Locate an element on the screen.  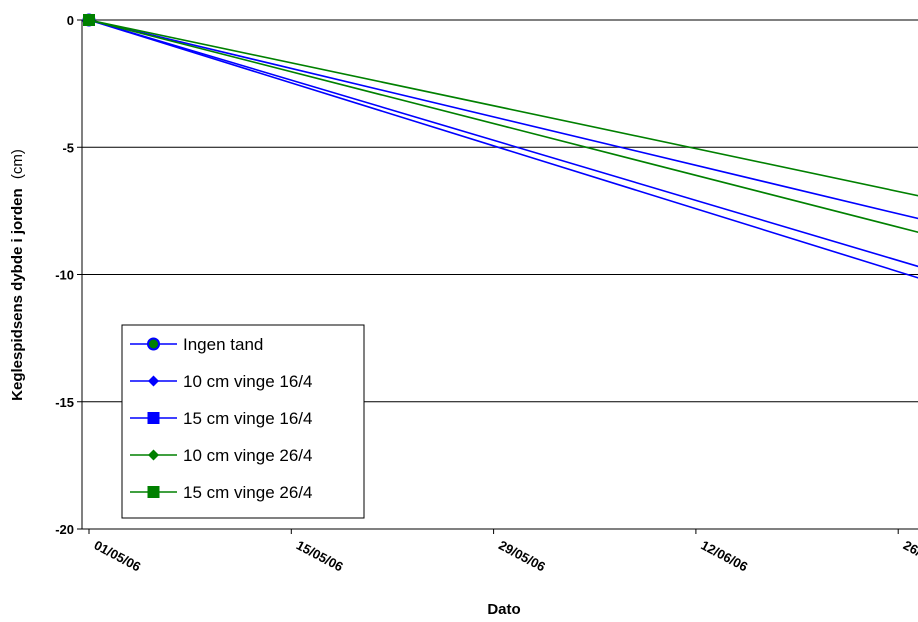
legend-item-4: 15 cm vinge 26/4 is located at coordinates (221, 492).